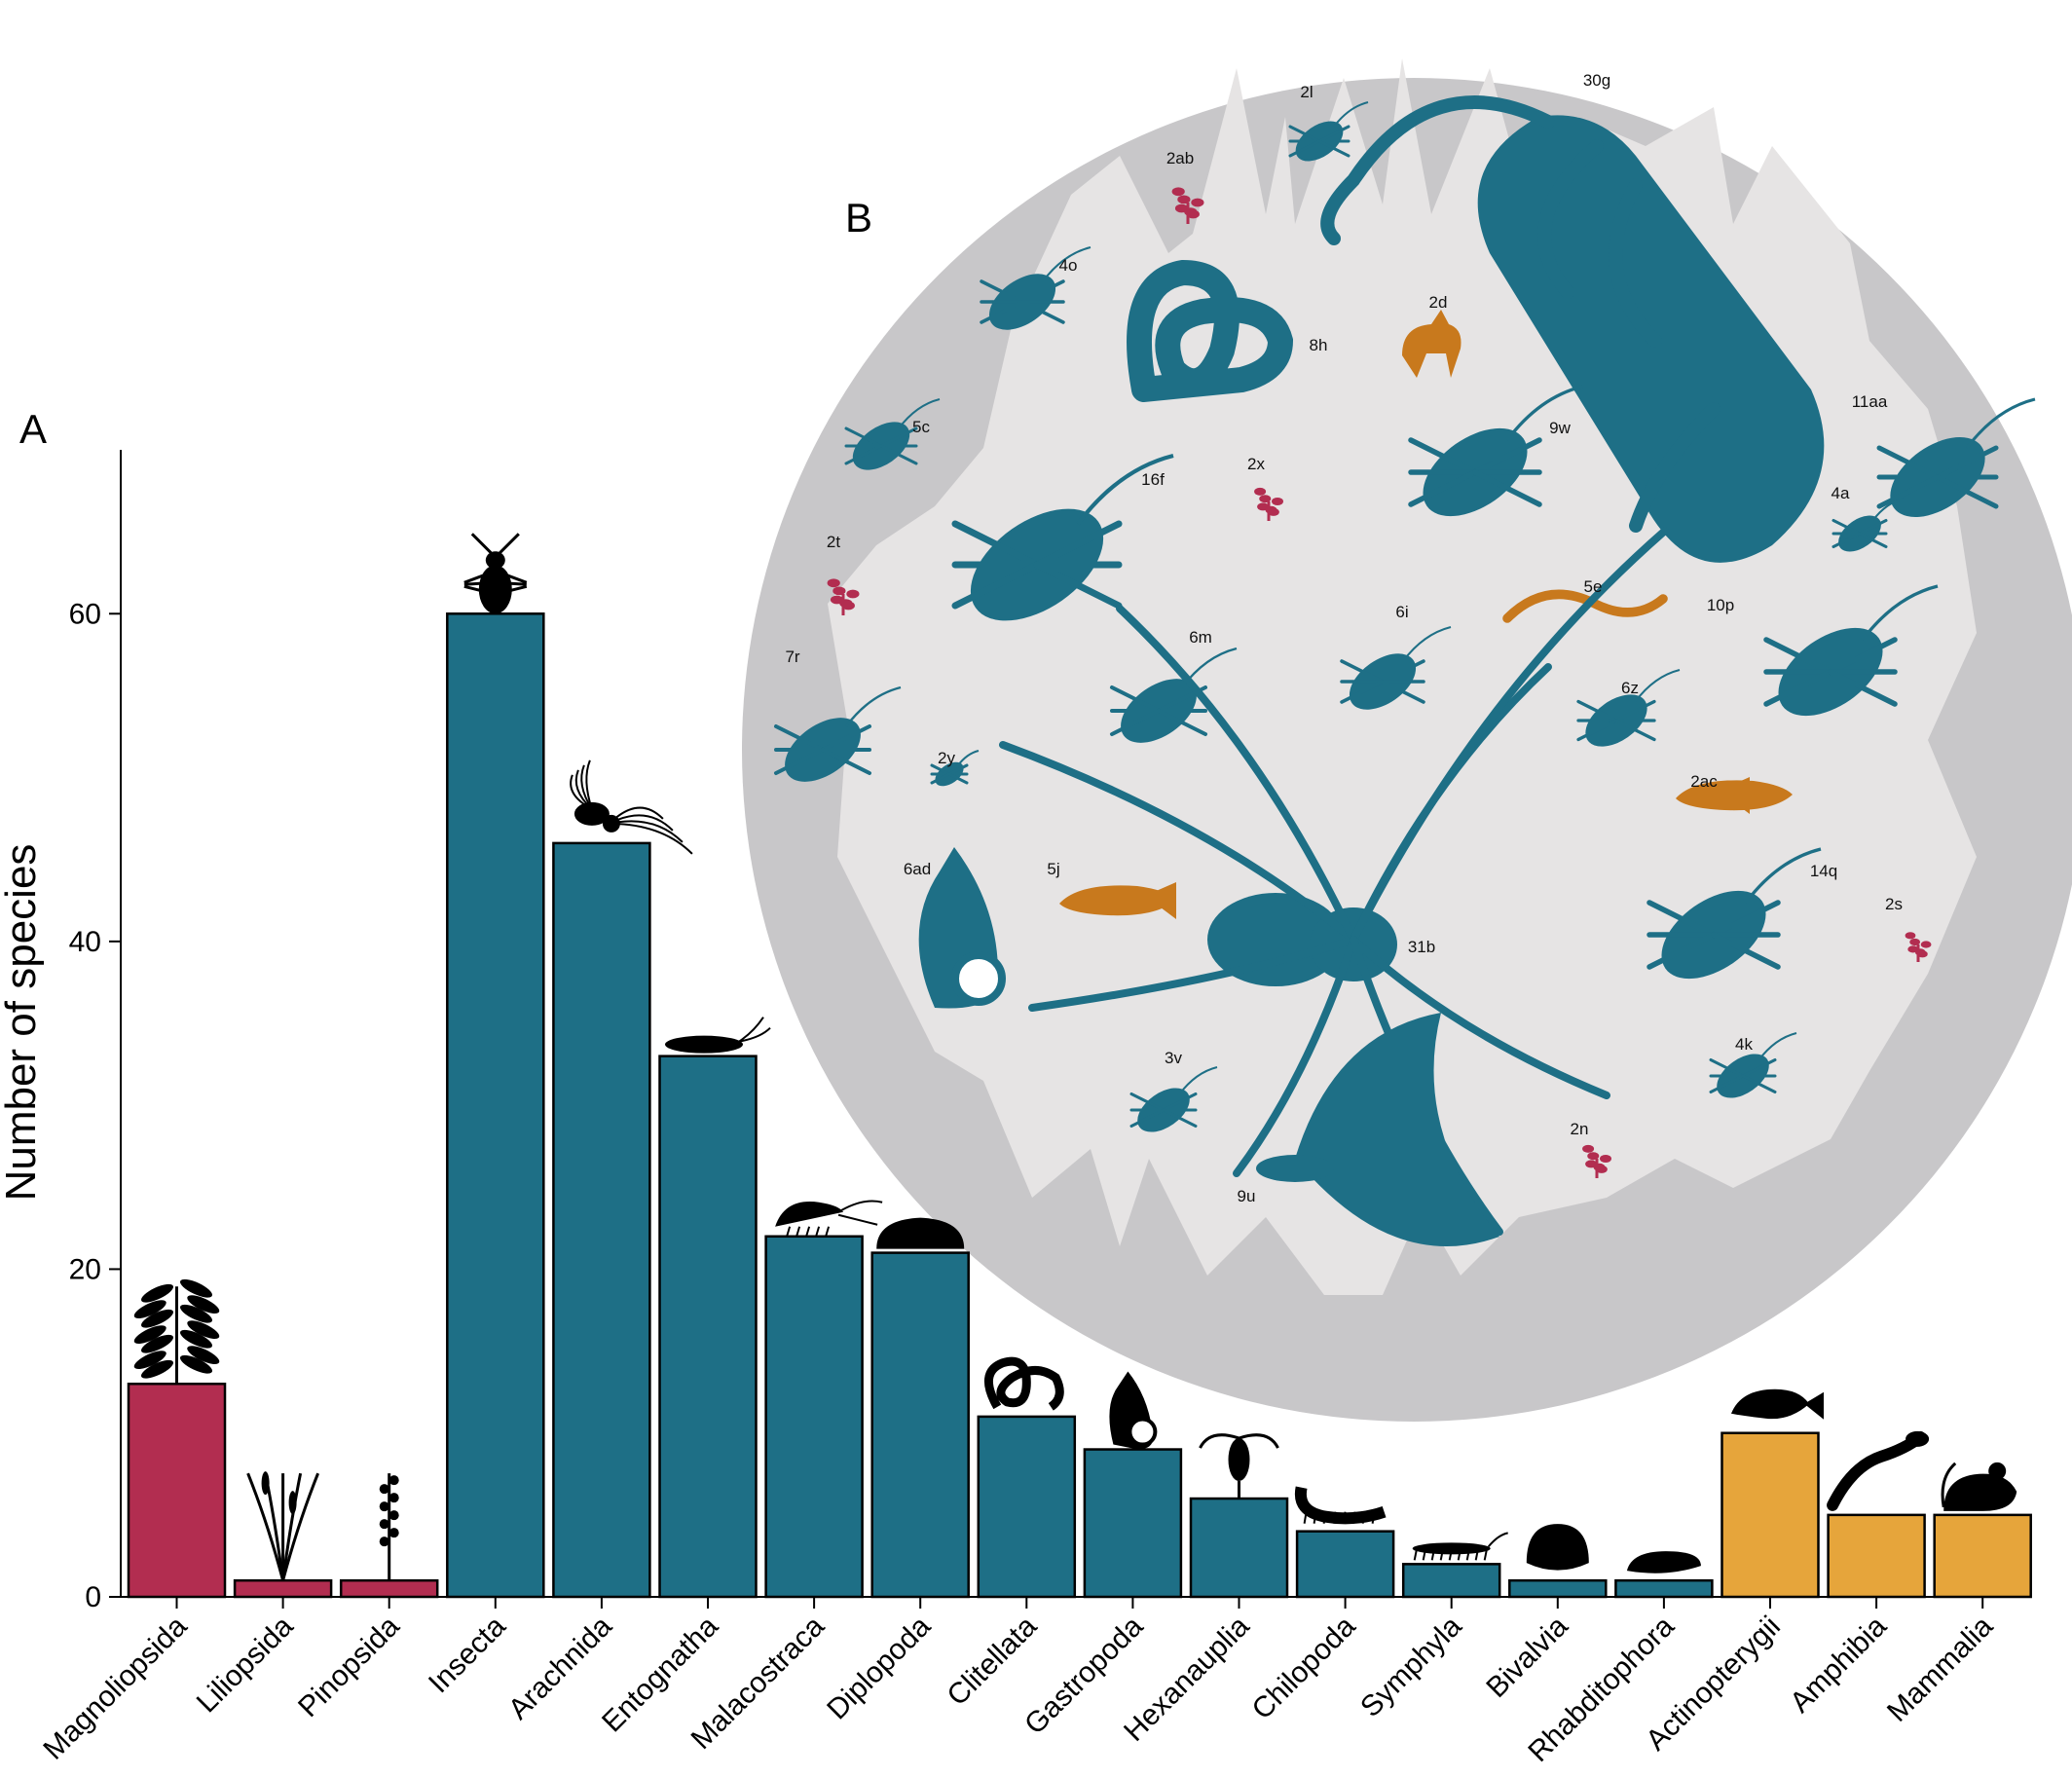  I want to click on panel-b-label: 31b, so click(1421, 947).